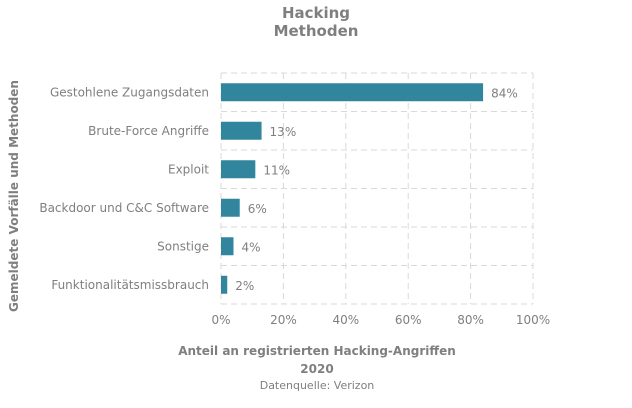  What do you see at coordinates (148, 131) in the screenshot?
I see `category-label-1: Brute-Force Angriffe` at bounding box center [148, 131].